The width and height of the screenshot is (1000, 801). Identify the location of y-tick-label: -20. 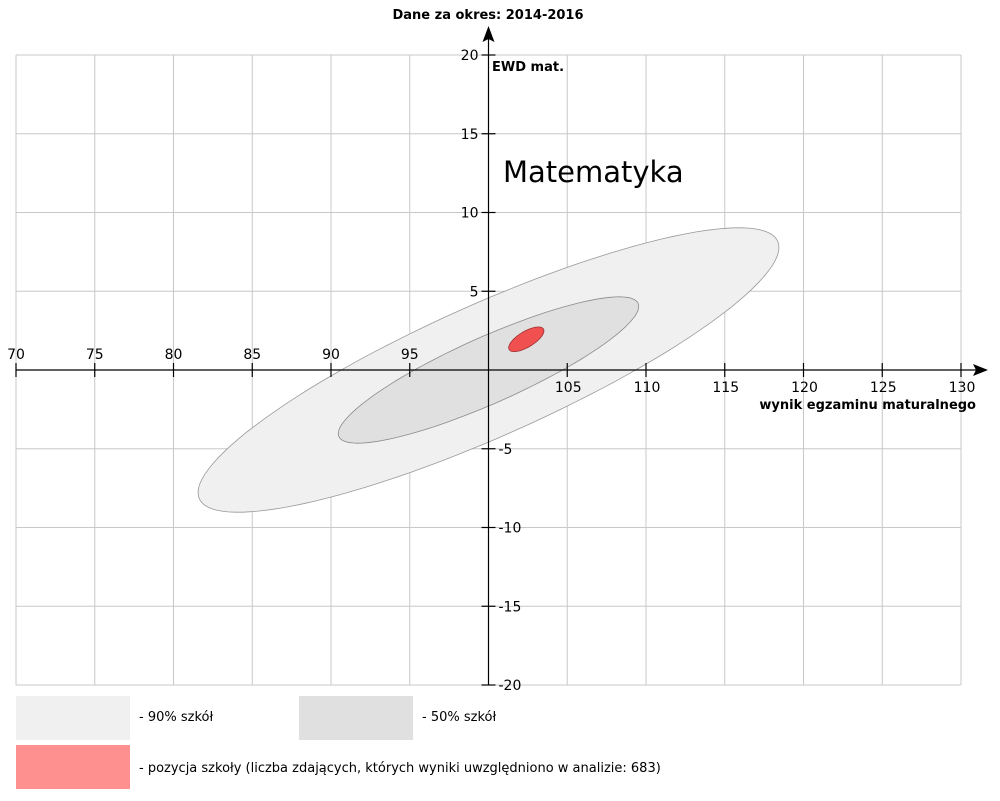
(510, 686).